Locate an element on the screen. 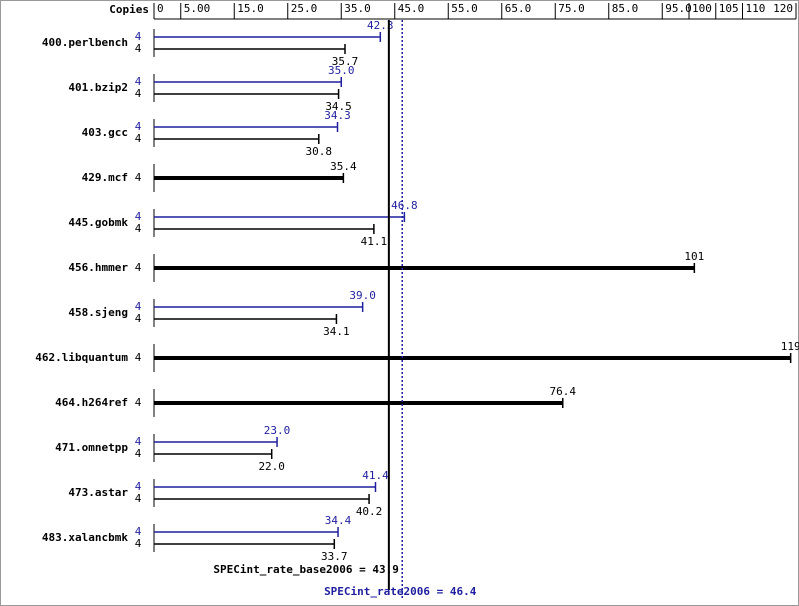 The image size is (799, 606). copies-header: Copies is located at coordinates (129, 9).